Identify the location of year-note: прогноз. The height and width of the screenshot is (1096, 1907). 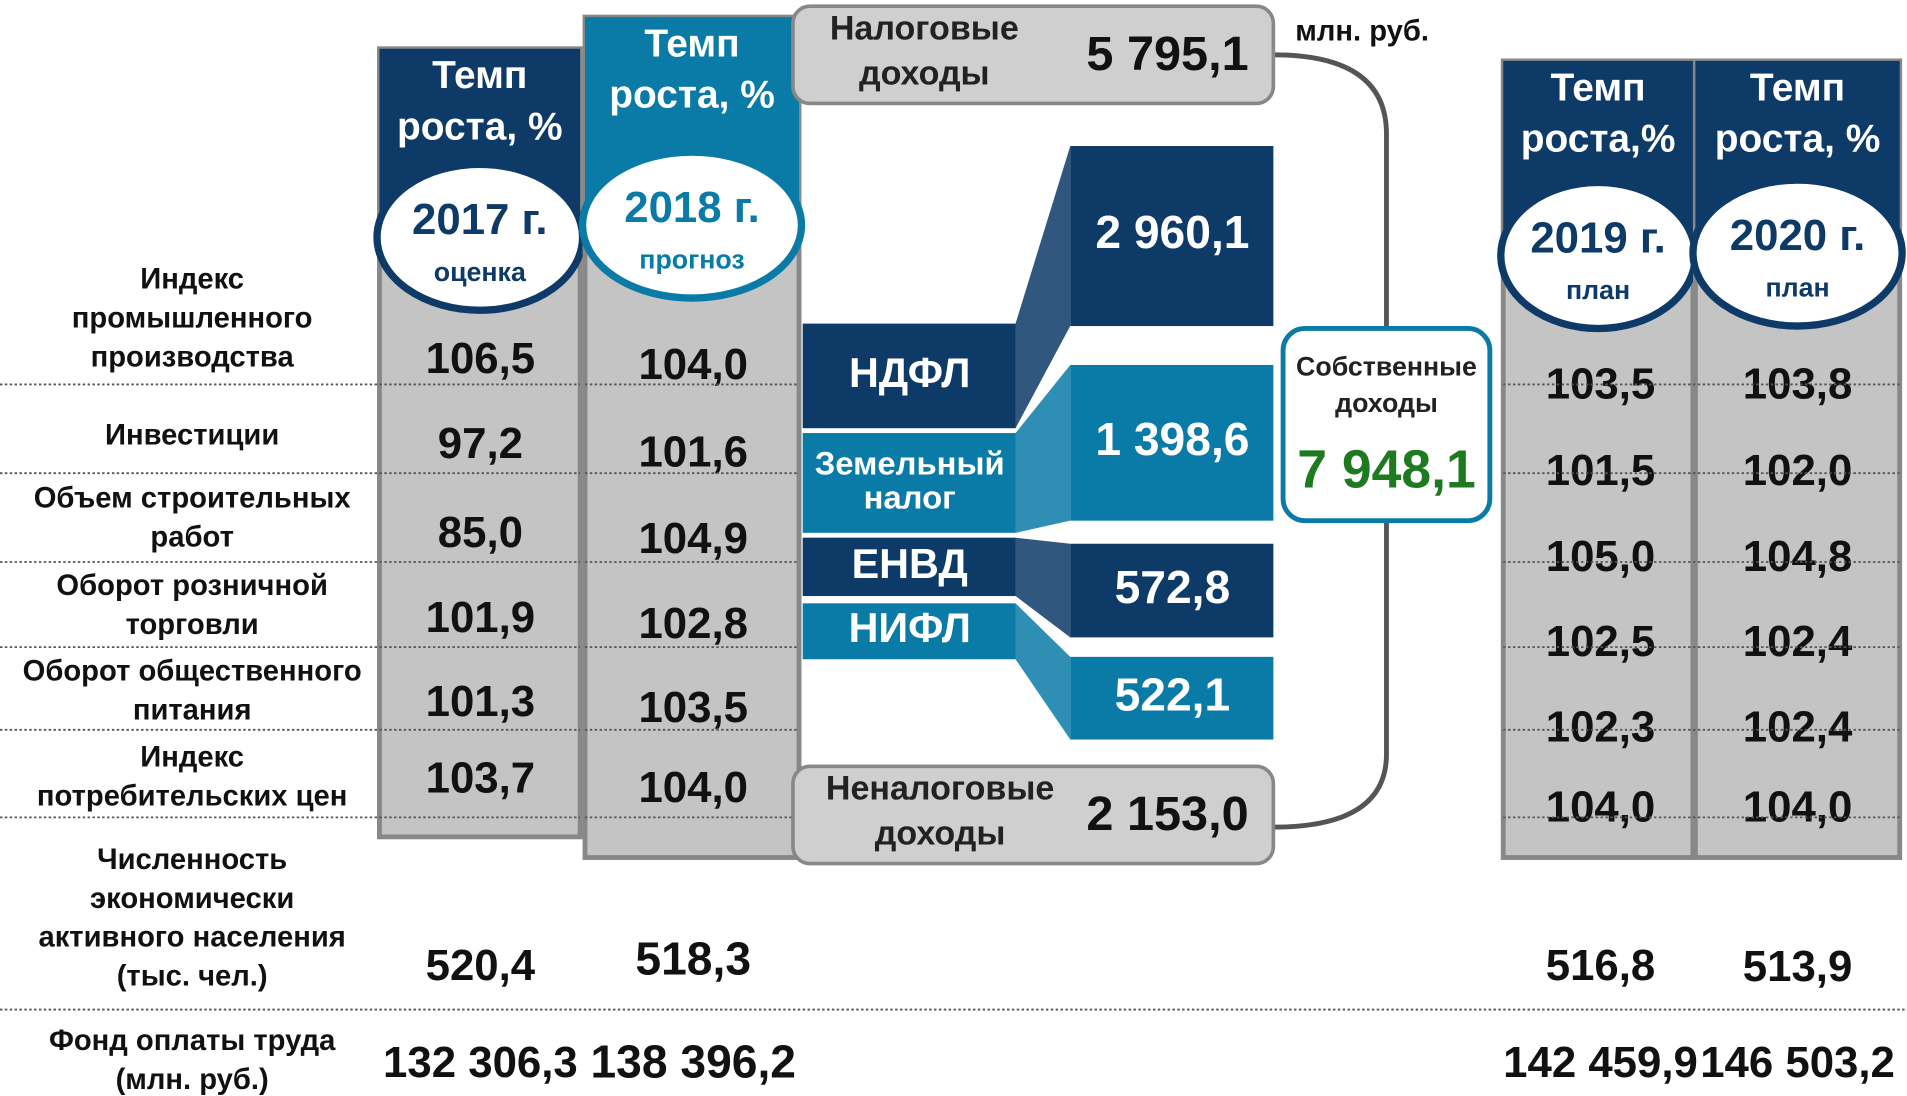
(691, 260).